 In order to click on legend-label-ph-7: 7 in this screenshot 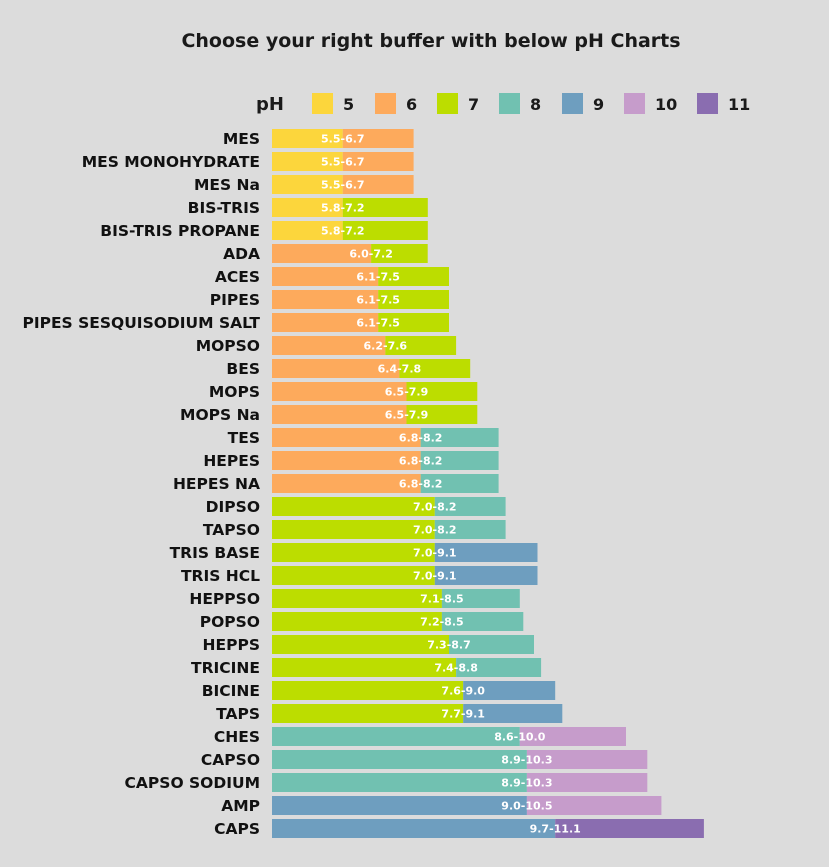, I will do `click(473, 104)`.